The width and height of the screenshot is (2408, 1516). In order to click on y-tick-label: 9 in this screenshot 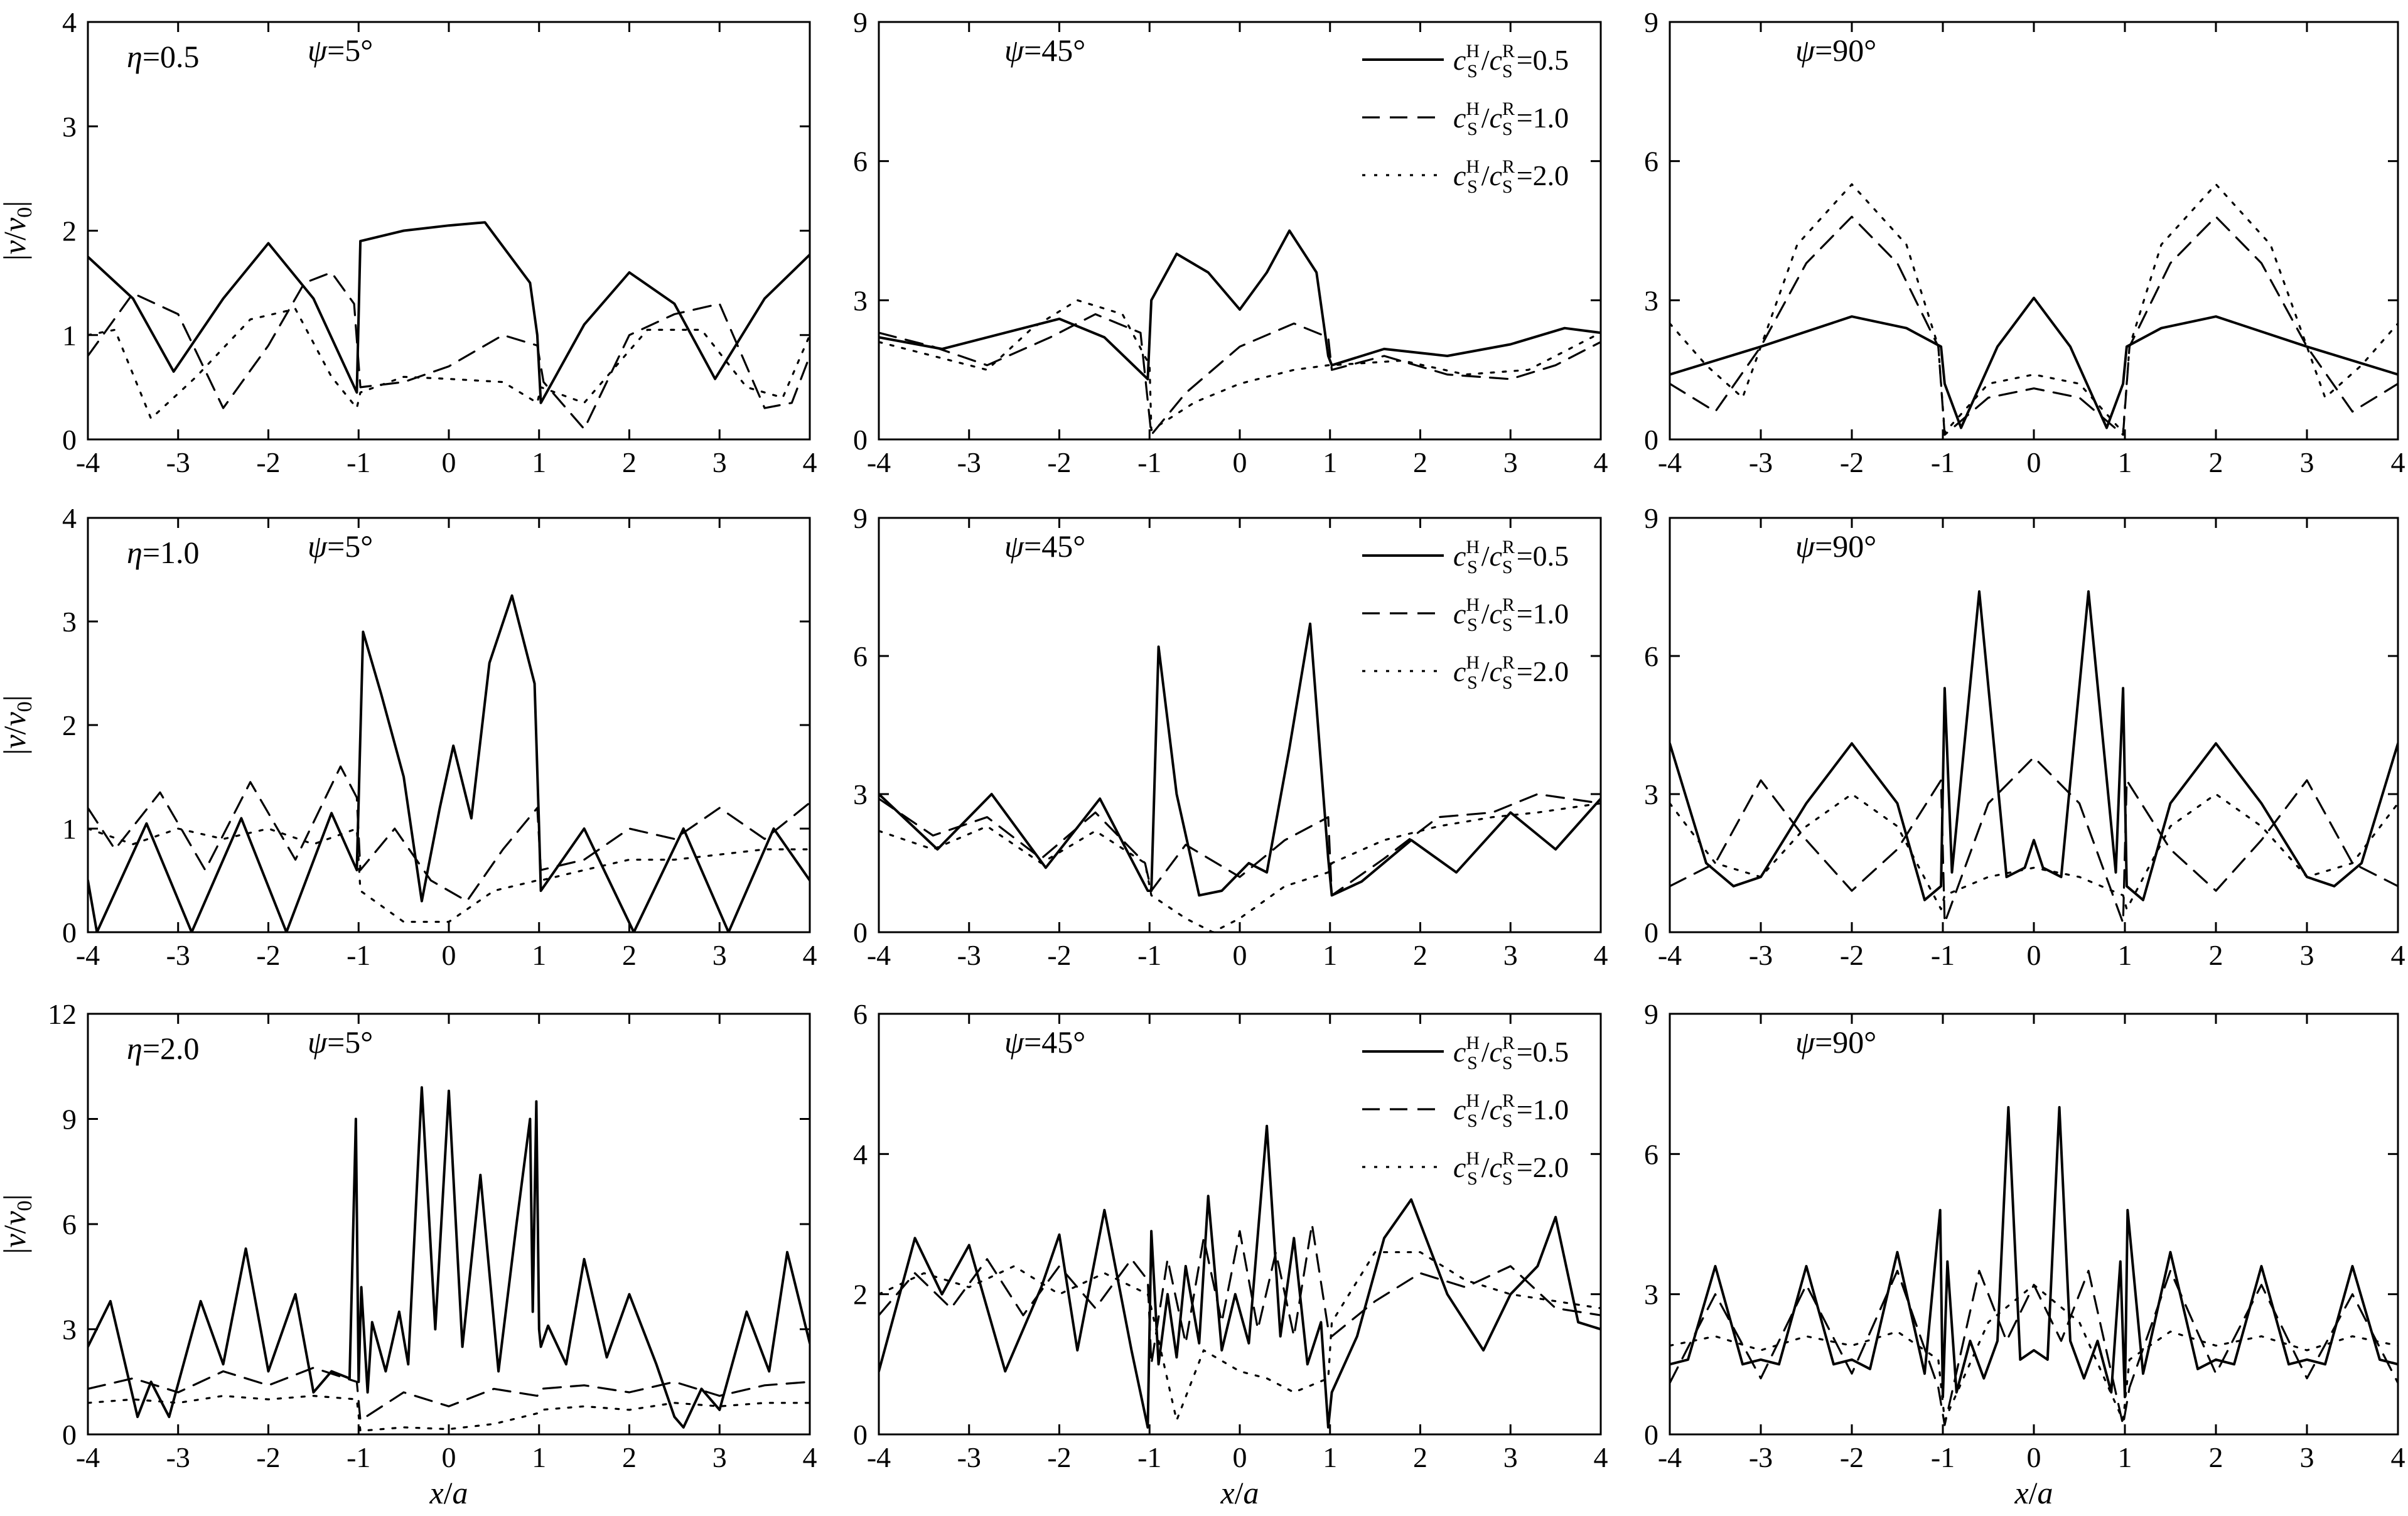, I will do `click(860, 518)`.